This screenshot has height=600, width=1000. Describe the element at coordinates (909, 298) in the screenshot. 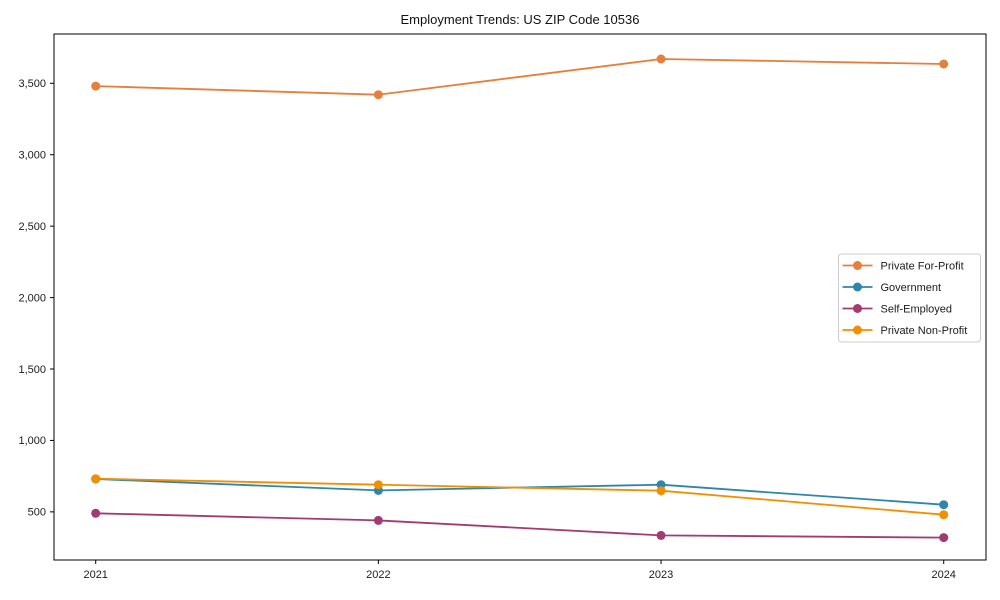

I see `legend-box` at that location.